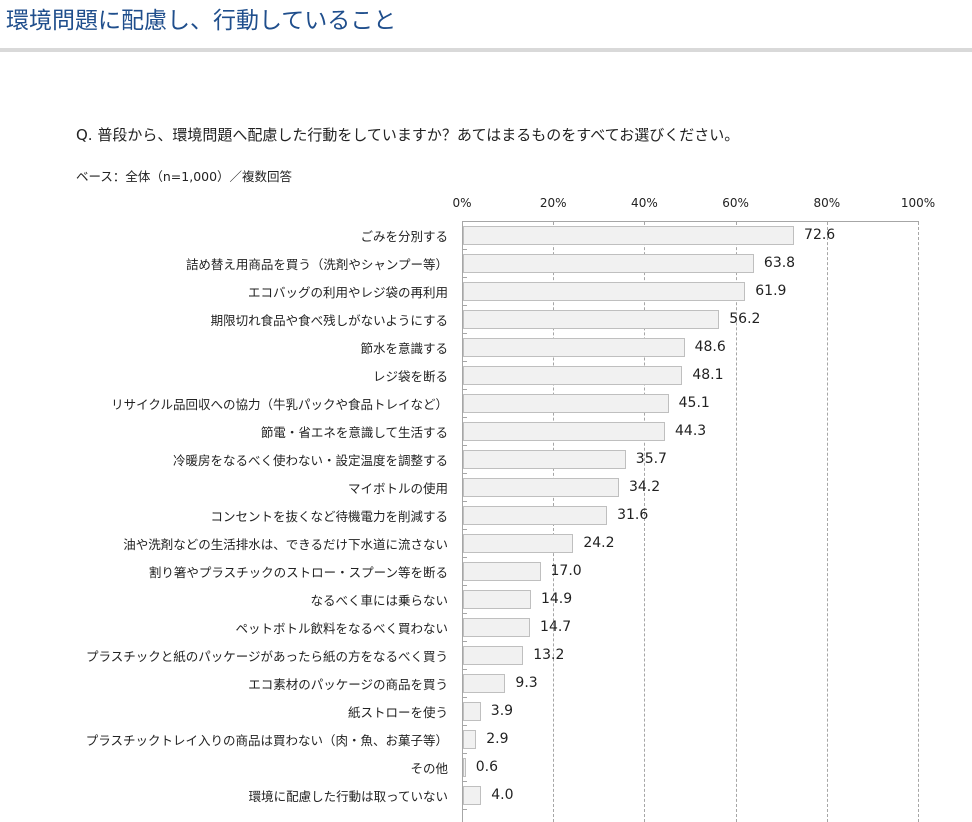 The image size is (972, 822). I want to click on value-label: 0.6, so click(486, 767).